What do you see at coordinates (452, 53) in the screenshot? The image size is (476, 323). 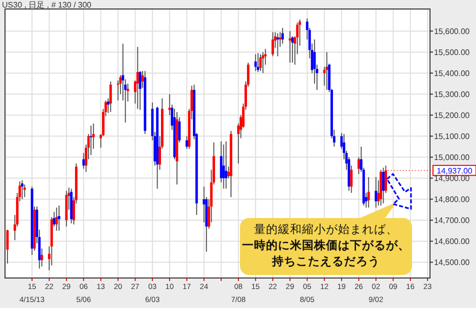 I see `y-tick-label: 15,500.00` at bounding box center [452, 53].